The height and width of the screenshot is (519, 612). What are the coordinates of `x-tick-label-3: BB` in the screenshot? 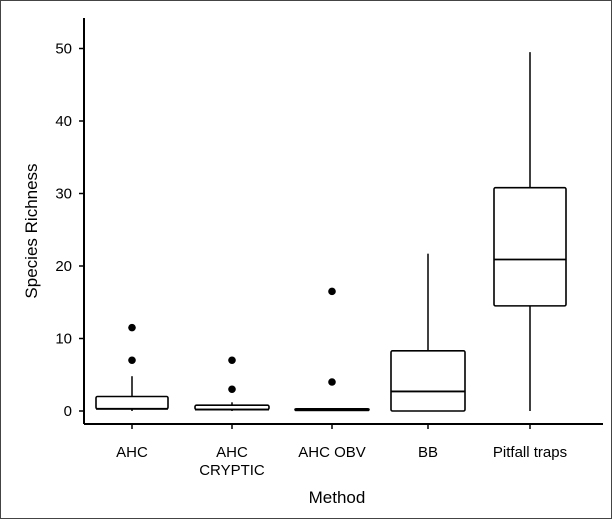 It's located at (428, 452).